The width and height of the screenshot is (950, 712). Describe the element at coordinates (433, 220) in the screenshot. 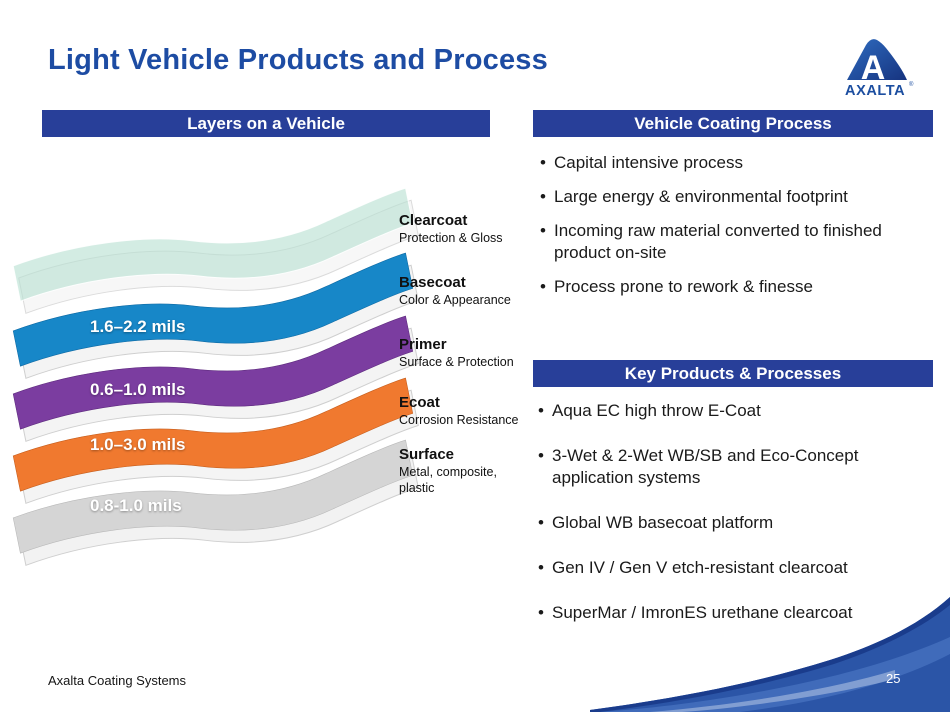

I see `clearcoat-name: Clearcoat` at that location.